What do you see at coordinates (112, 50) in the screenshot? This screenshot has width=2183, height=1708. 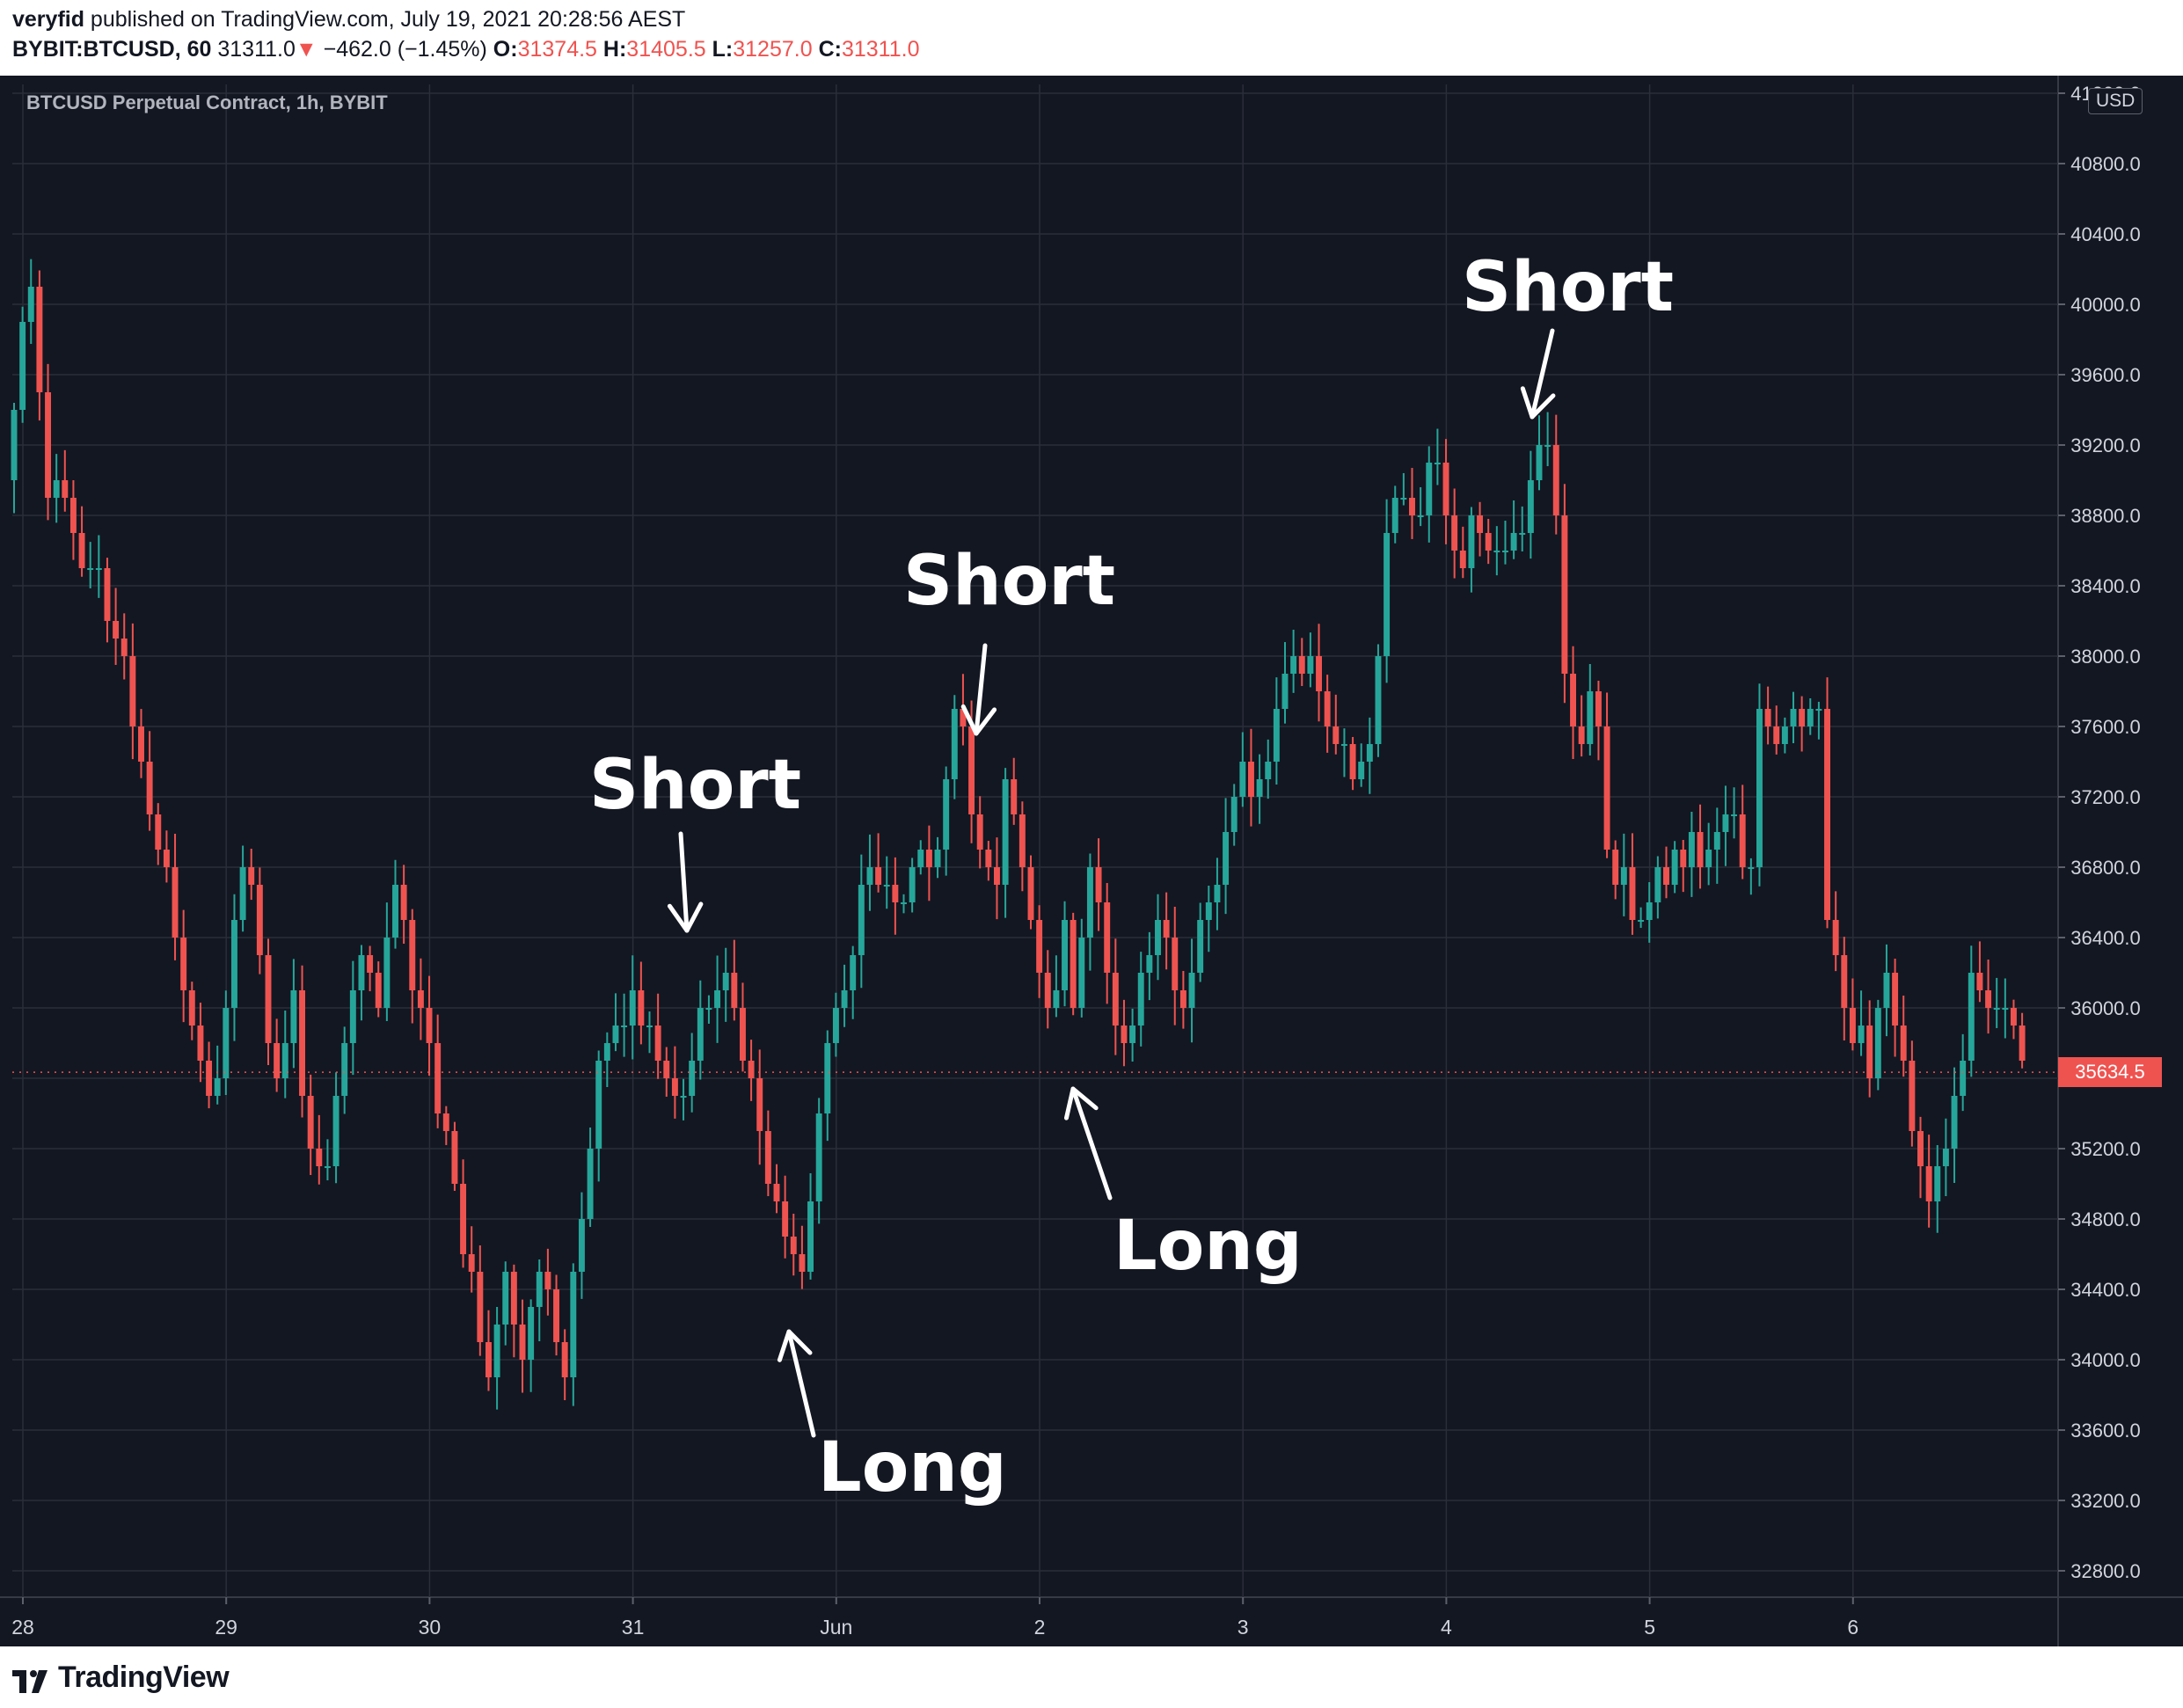 I see `symbol-name: BYBIT:BTCUSD, 60` at bounding box center [112, 50].